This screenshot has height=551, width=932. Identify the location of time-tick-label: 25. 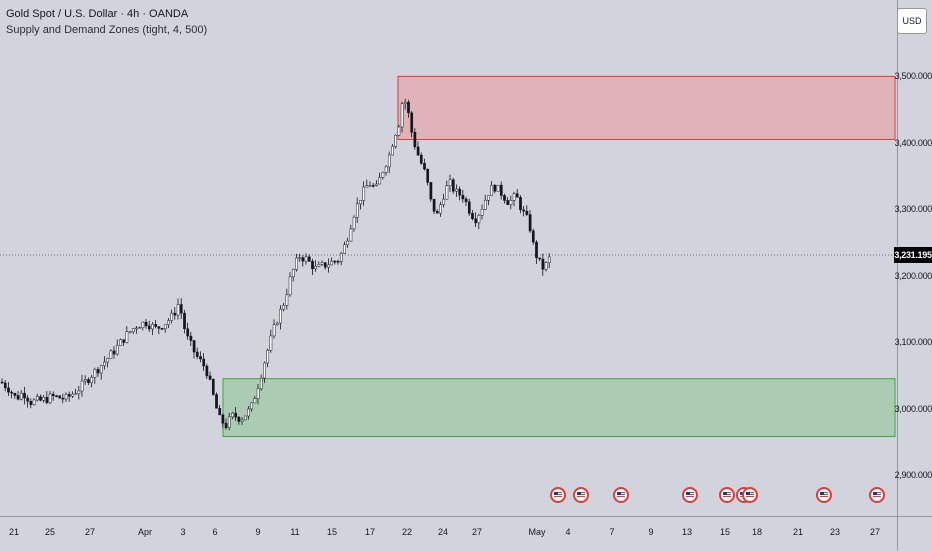
(50, 532).